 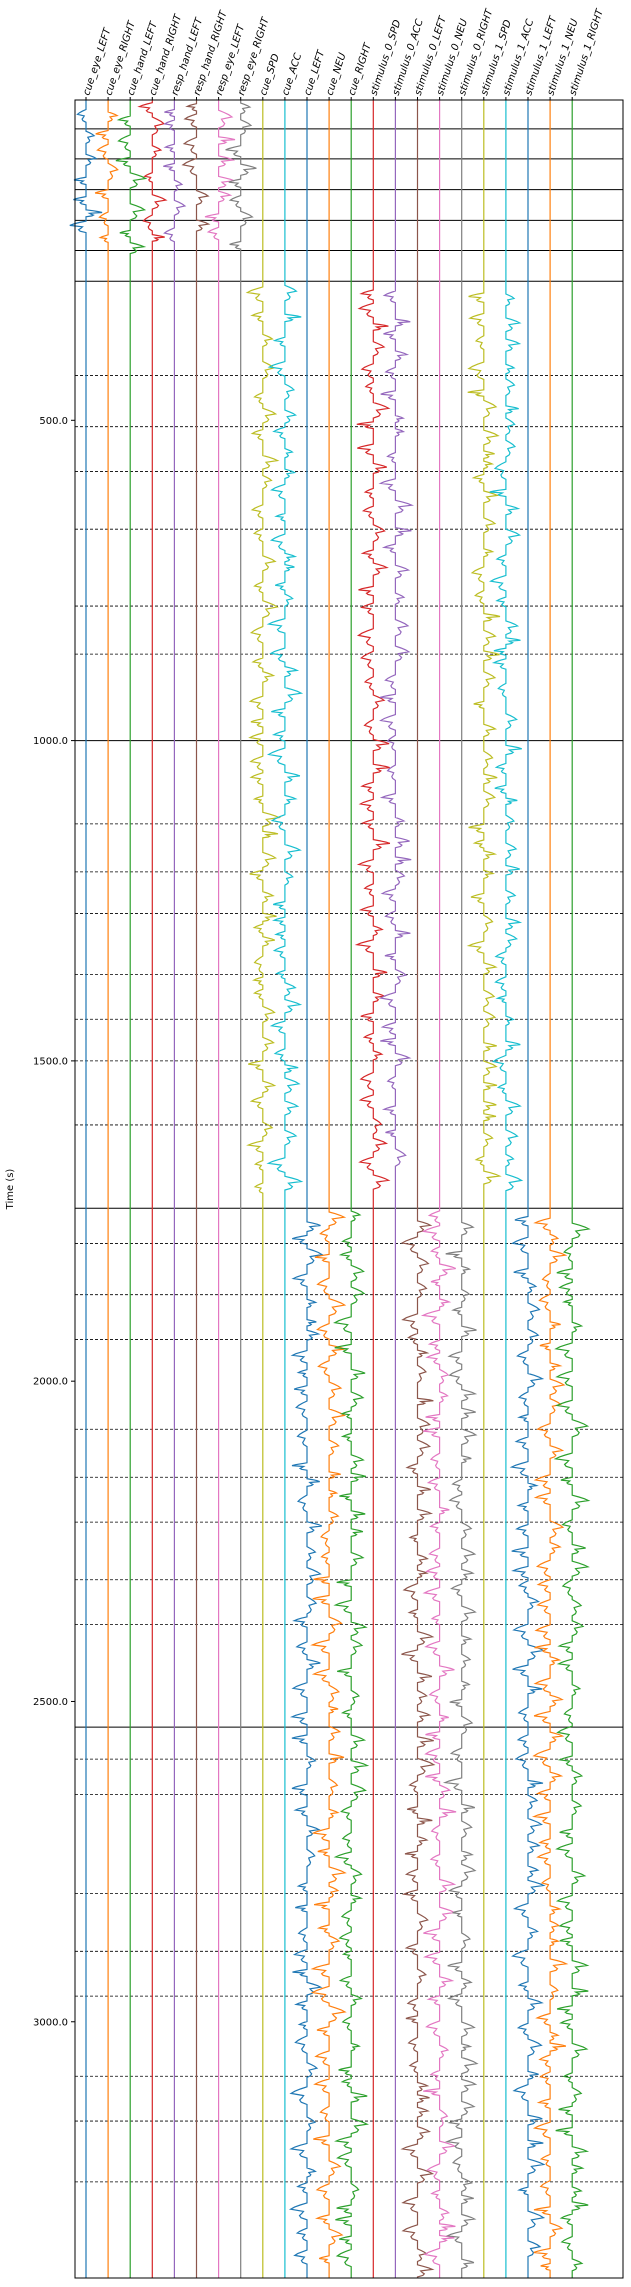 What do you see at coordinates (306, 1189) in the screenshot?
I see `series-cue-left` at bounding box center [306, 1189].